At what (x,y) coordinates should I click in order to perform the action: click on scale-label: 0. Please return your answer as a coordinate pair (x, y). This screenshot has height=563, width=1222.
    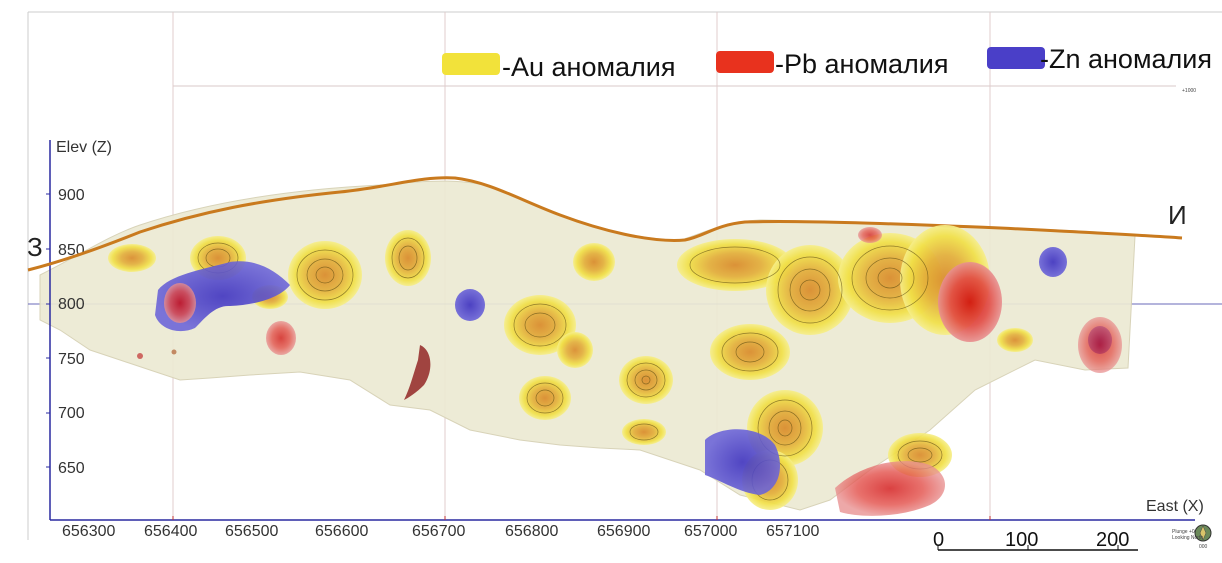
    Looking at the image, I should click on (938, 540).